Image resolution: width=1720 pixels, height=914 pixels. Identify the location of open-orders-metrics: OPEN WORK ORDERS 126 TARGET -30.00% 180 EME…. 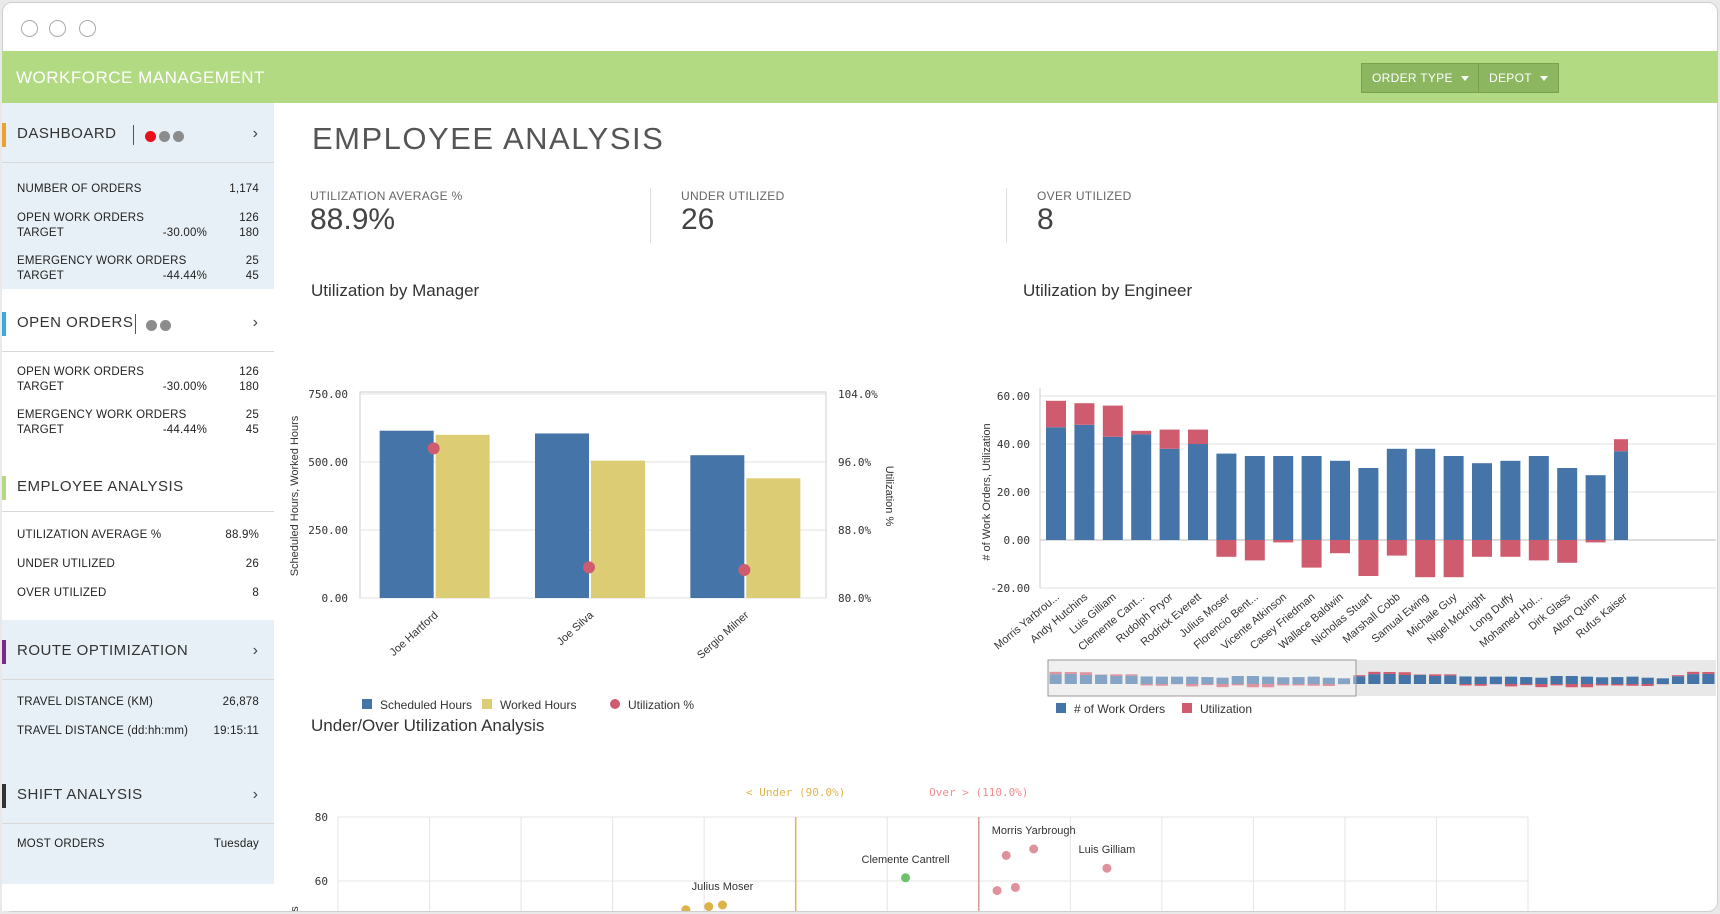
(138, 406).